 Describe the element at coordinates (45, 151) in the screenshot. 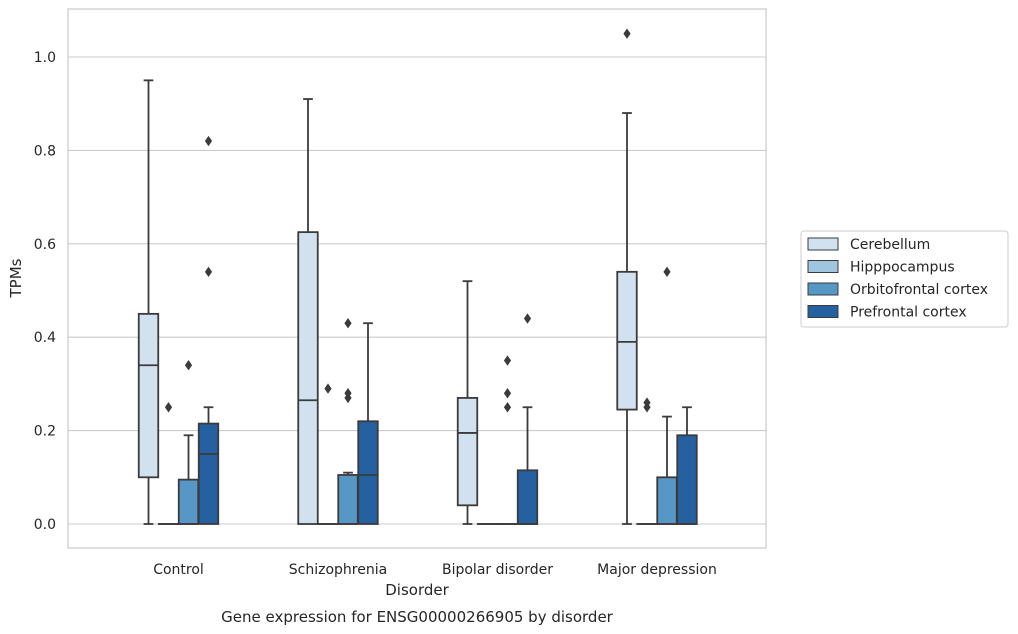

I see `y-tick-label: 0.8` at that location.